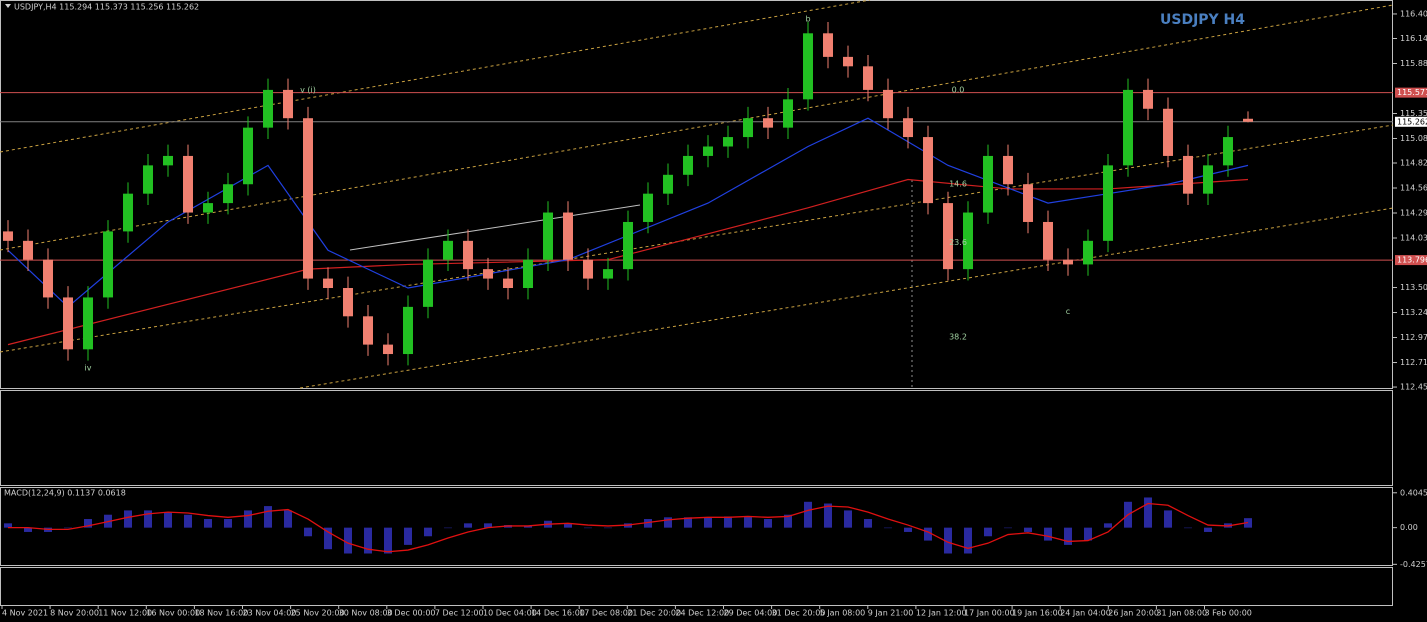 This screenshot has width=1427, height=622. What do you see at coordinates (318, 613) in the screenshot?
I see `x-tick-label: 25 Nov 20:00` at bounding box center [318, 613].